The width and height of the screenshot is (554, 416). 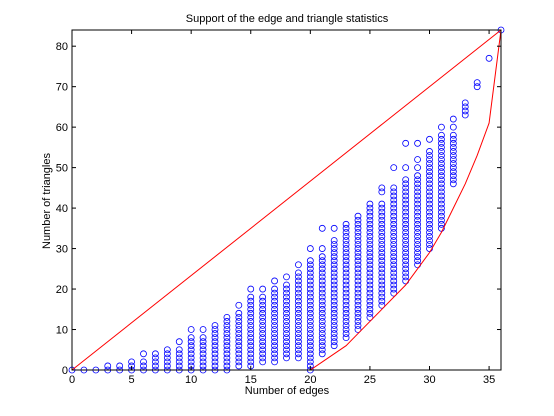 What do you see at coordinates (62, 209) in the screenshot?
I see `y-tick-label: 40` at bounding box center [62, 209].